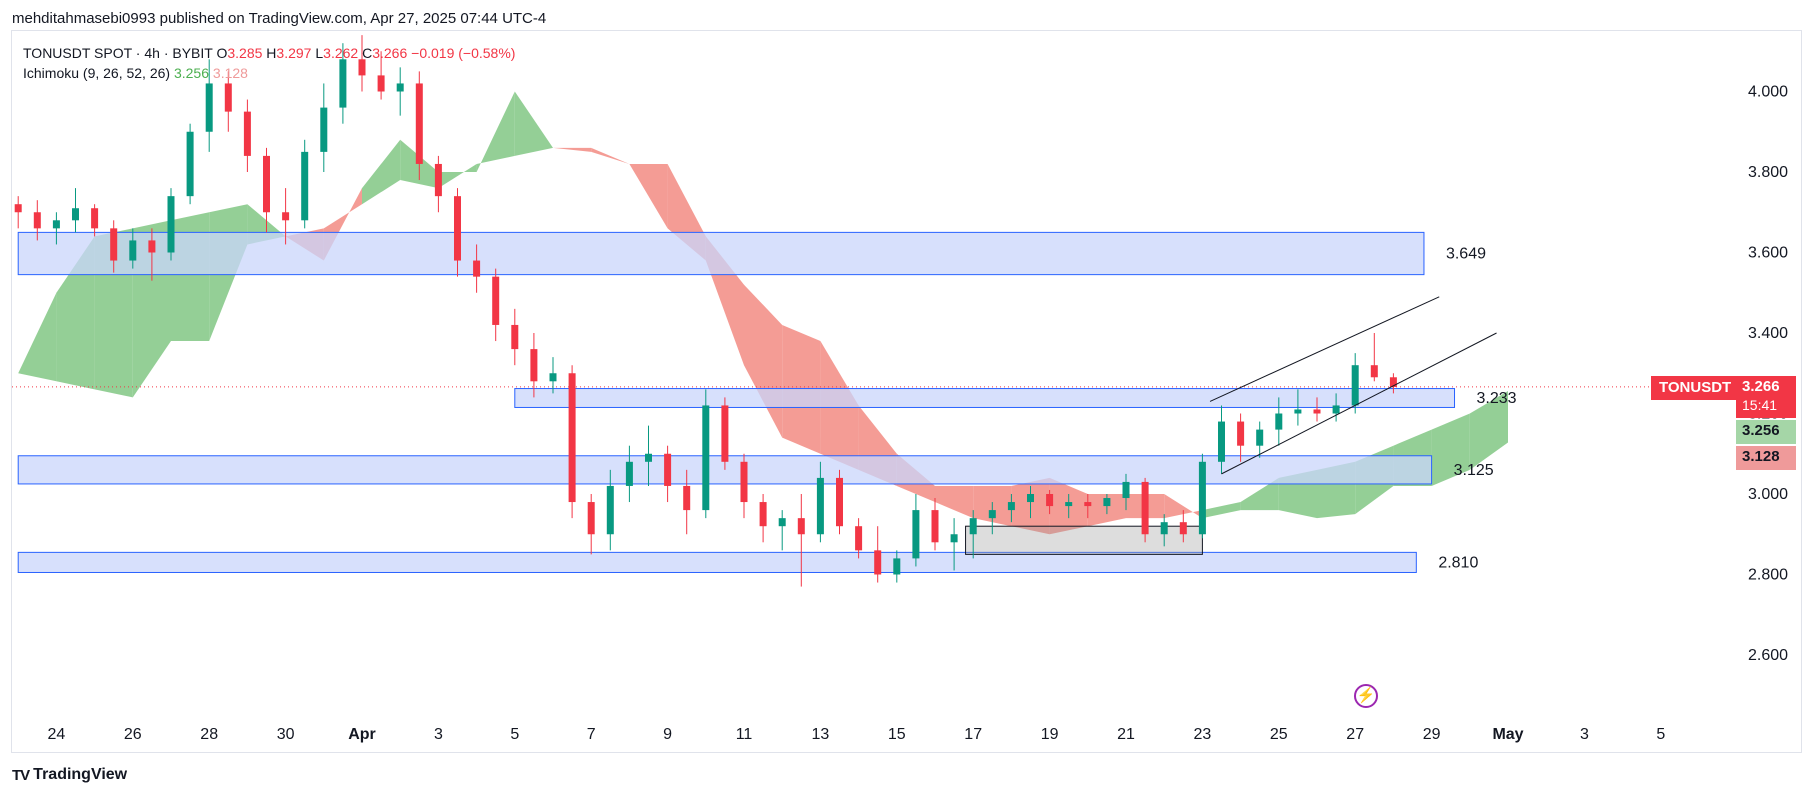 This screenshot has width=1814, height=798. Describe the element at coordinates (591, 734) in the screenshot. I see `x-axis-tick-label: 7` at that location.